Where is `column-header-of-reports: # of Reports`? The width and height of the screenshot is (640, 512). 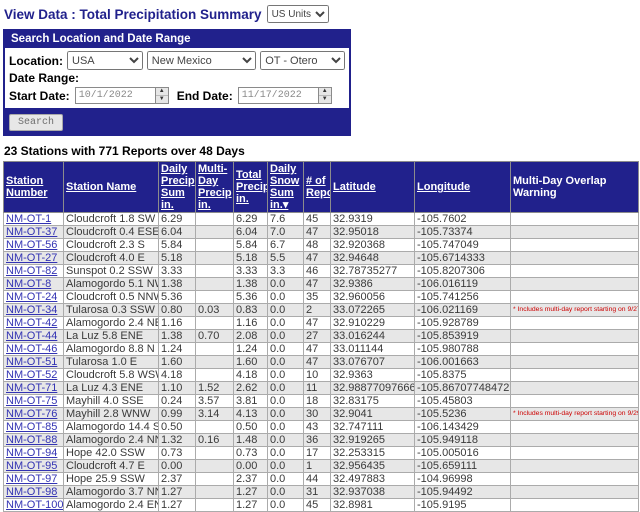 column-header-of-reports: # of Reports is located at coordinates (317, 187).